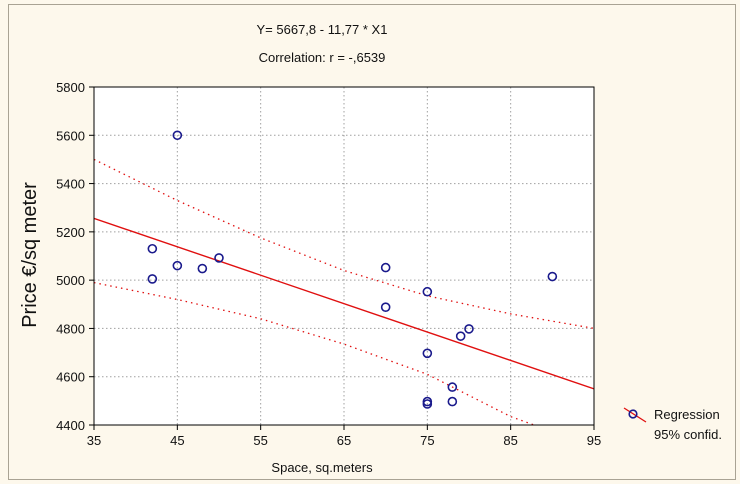  What do you see at coordinates (688, 434) in the screenshot?
I see `legend-entry-confidence: 95% confid.` at bounding box center [688, 434].